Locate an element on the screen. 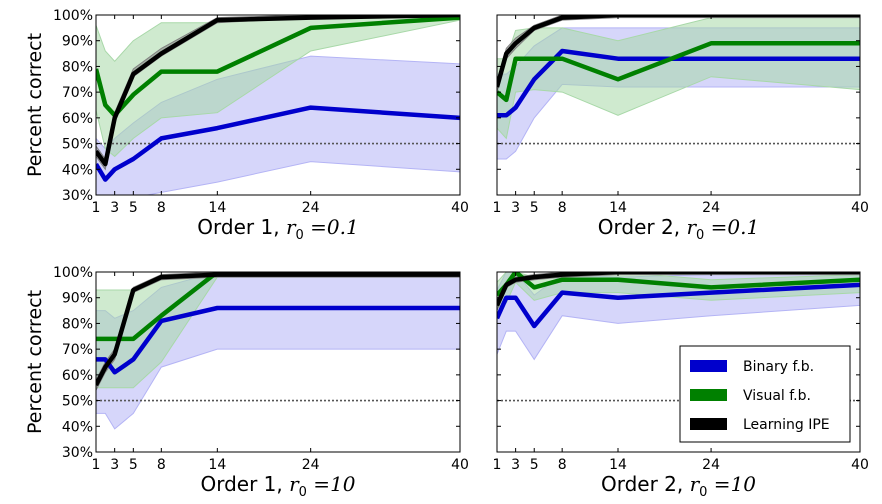  confidence-band-learning-ipe is located at coordinates (678, 54).